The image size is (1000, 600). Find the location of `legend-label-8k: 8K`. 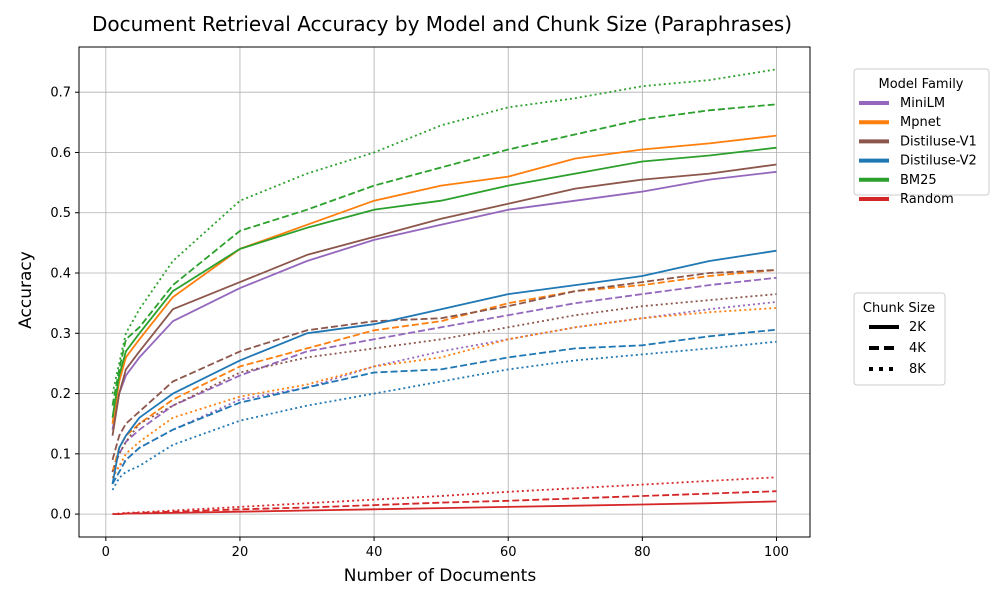

legend-label-8k: 8K is located at coordinates (917, 369).